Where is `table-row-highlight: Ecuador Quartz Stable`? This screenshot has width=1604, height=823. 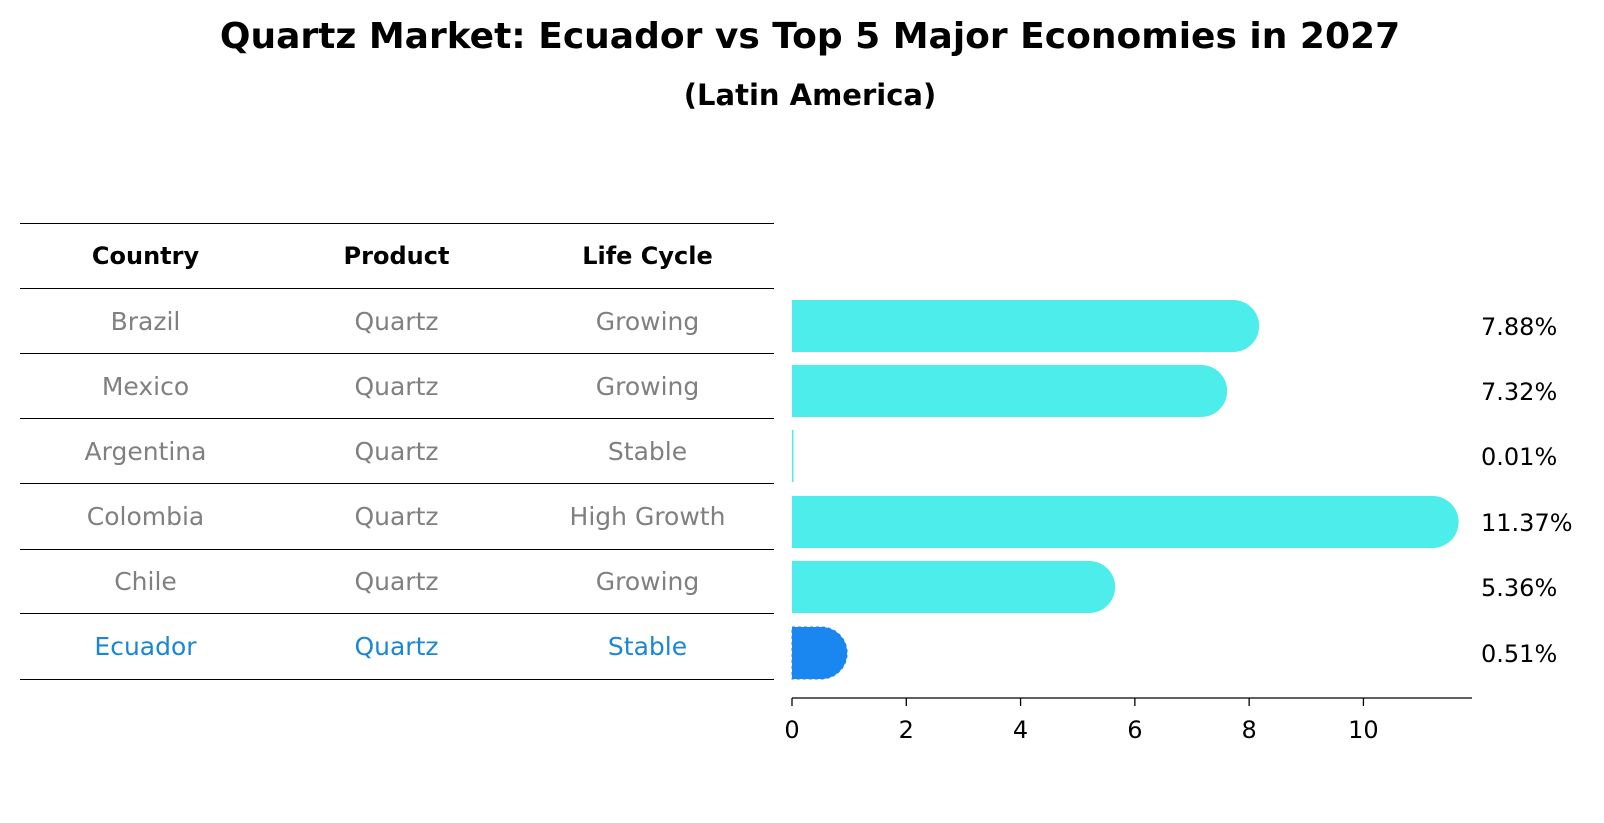
table-row-highlight: Ecuador Quartz Stable is located at coordinates (397, 647).